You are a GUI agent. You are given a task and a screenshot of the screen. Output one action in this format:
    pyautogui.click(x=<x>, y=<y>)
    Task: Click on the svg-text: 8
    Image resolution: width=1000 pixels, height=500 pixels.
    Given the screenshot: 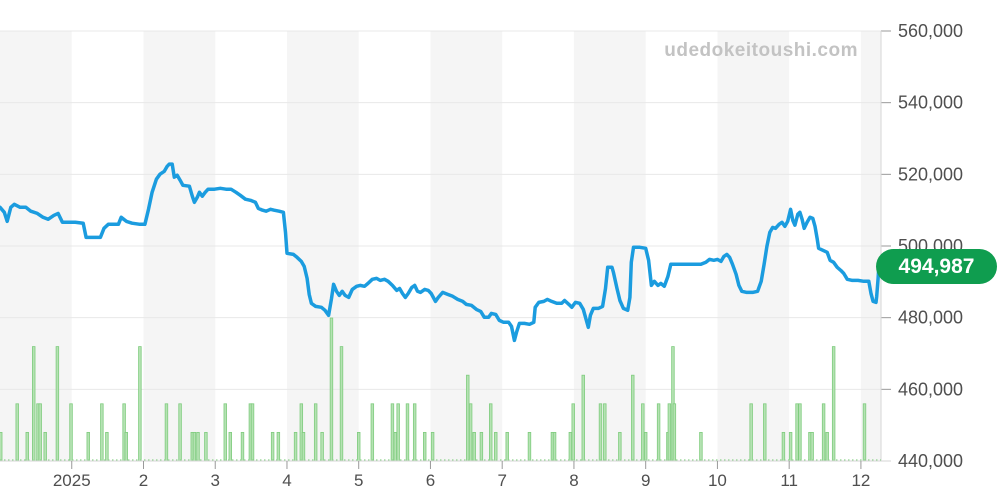 What is the action you would take?
    pyautogui.click(x=573, y=480)
    